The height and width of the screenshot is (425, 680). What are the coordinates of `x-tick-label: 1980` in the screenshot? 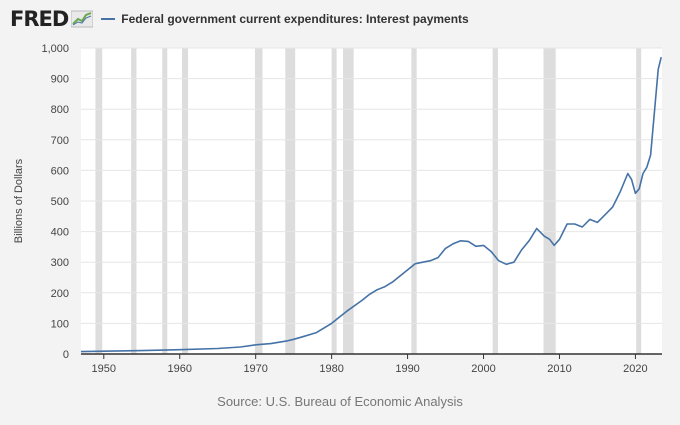 It's located at (331, 369).